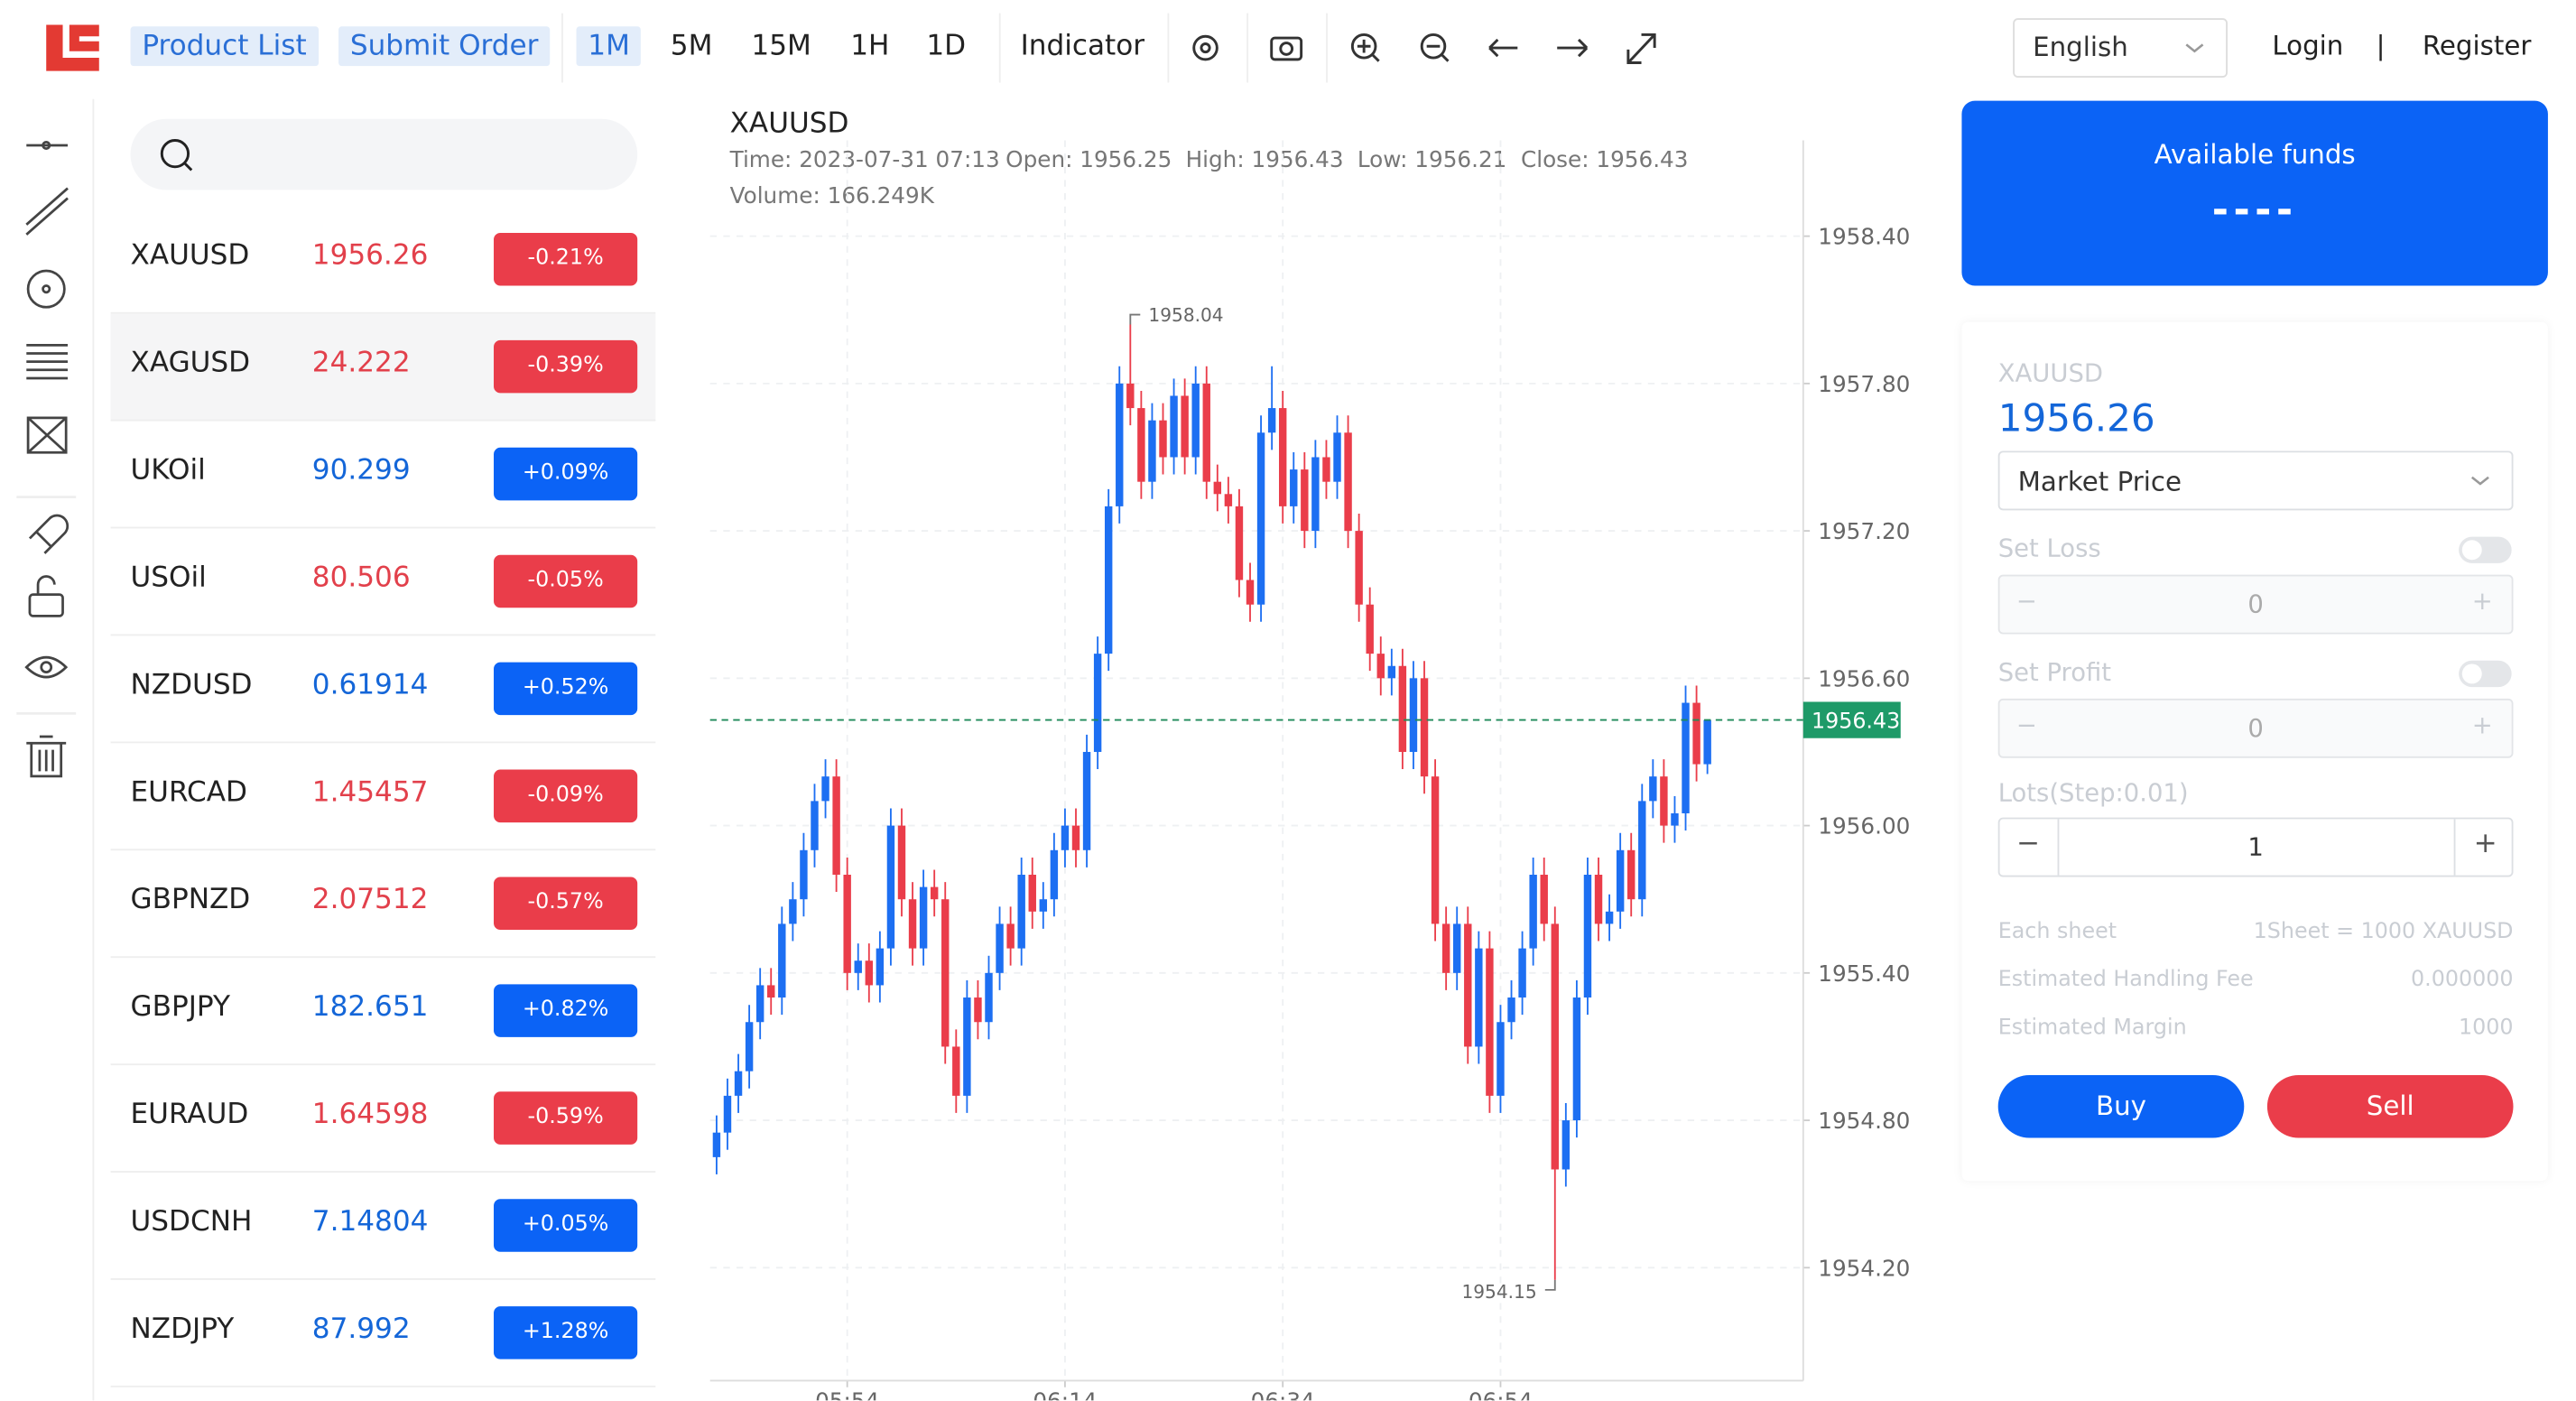 This screenshot has width=2576, height=1401. Describe the element at coordinates (2255, 481) in the screenshot. I see `order-type-select: Market Price` at that location.